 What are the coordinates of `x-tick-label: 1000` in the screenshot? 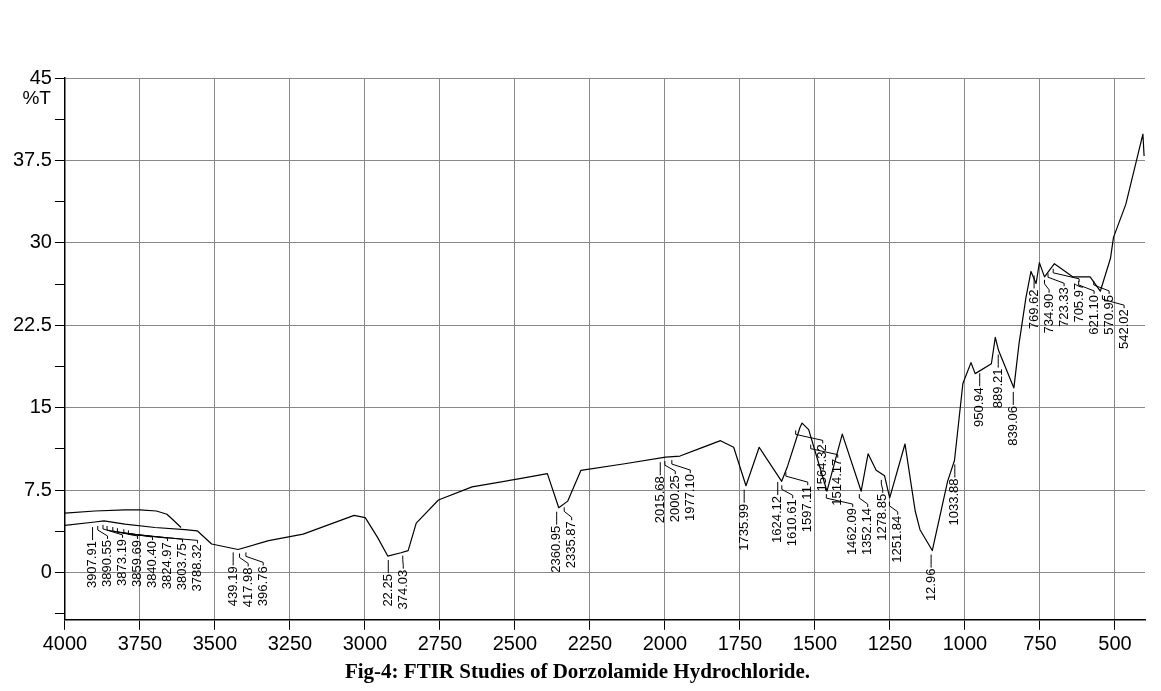 It's located at (965, 643).